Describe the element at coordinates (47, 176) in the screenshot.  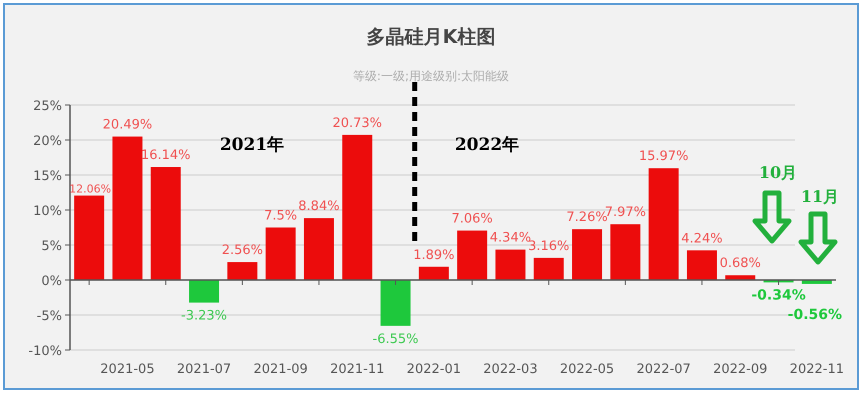
I see `y-tick-label: 15%` at that location.